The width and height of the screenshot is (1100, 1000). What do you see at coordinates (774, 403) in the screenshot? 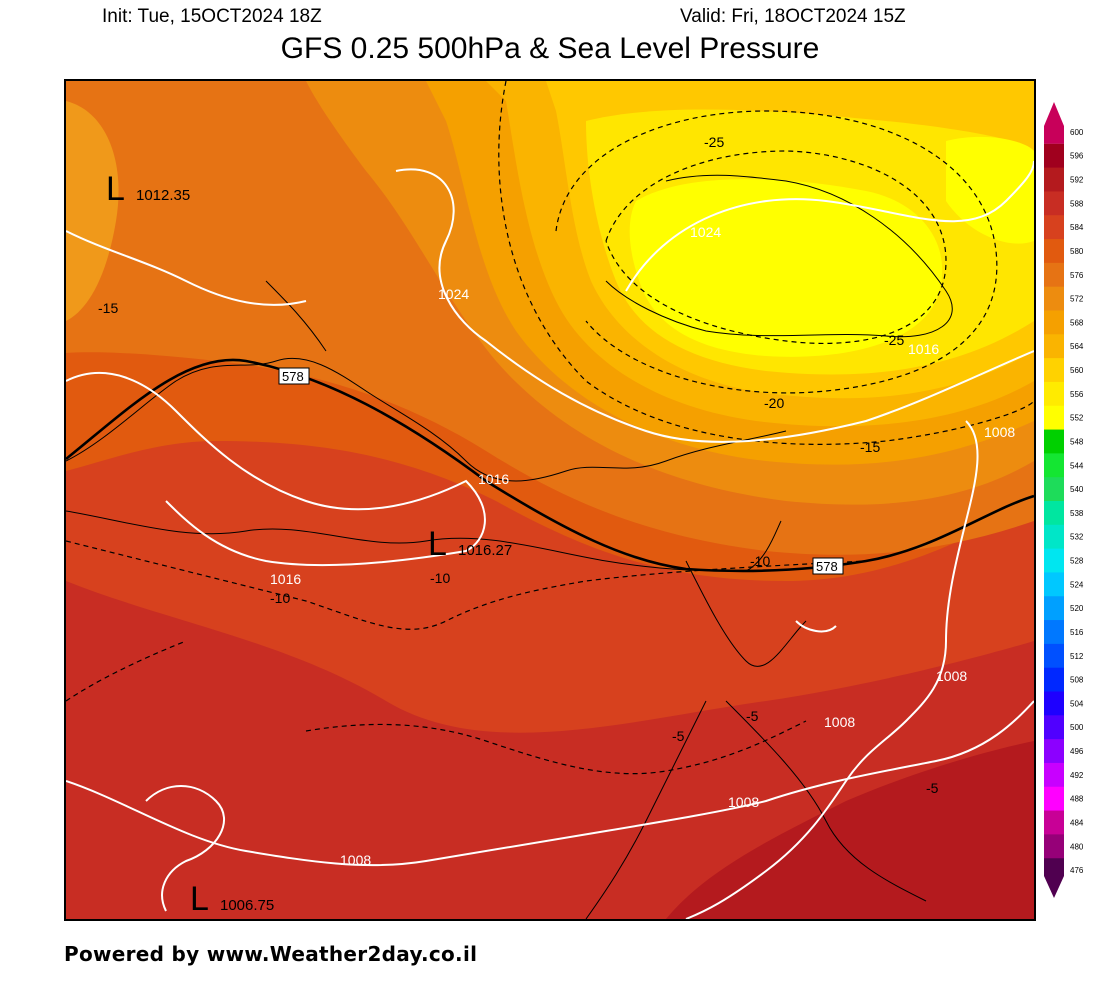
I see `temperature-label: -20` at bounding box center [774, 403].